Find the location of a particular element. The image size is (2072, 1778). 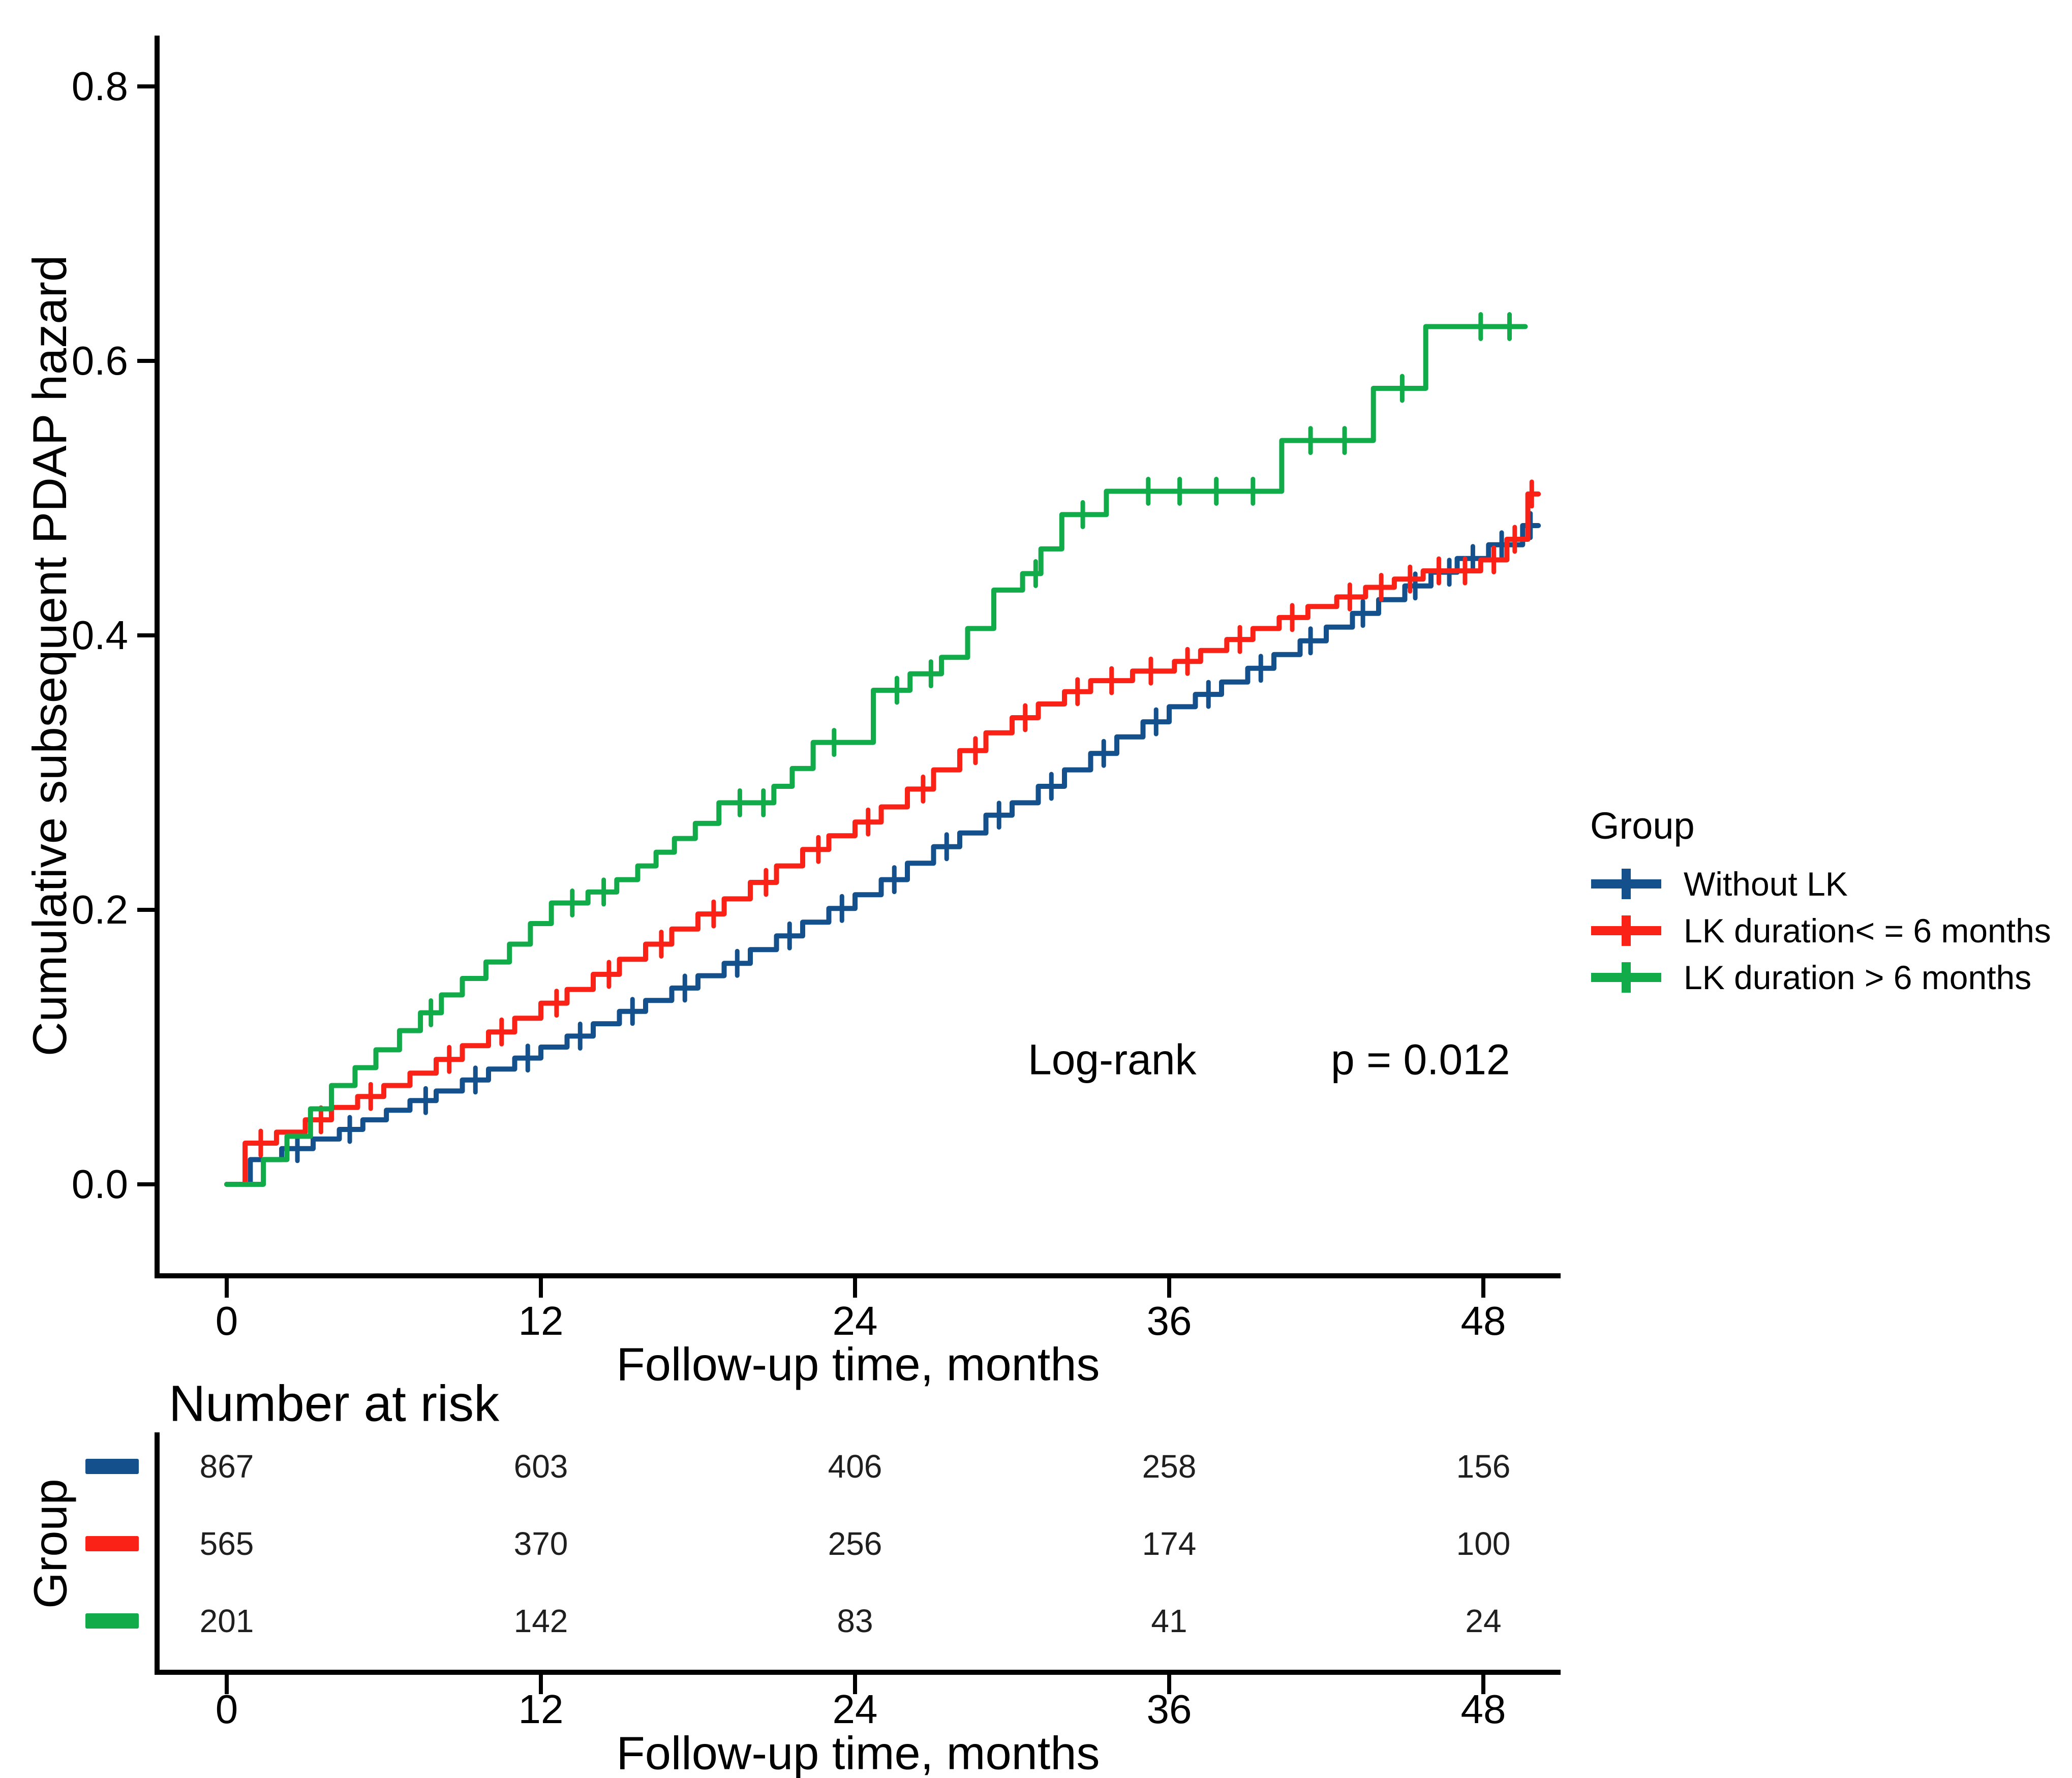

risk-table-y-label: Group is located at coordinates (51, 1544).